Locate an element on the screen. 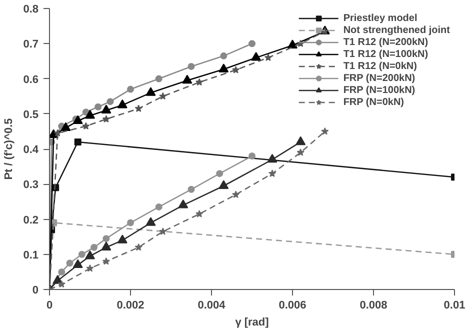  legend-label: Priestley model is located at coordinates (380, 18).